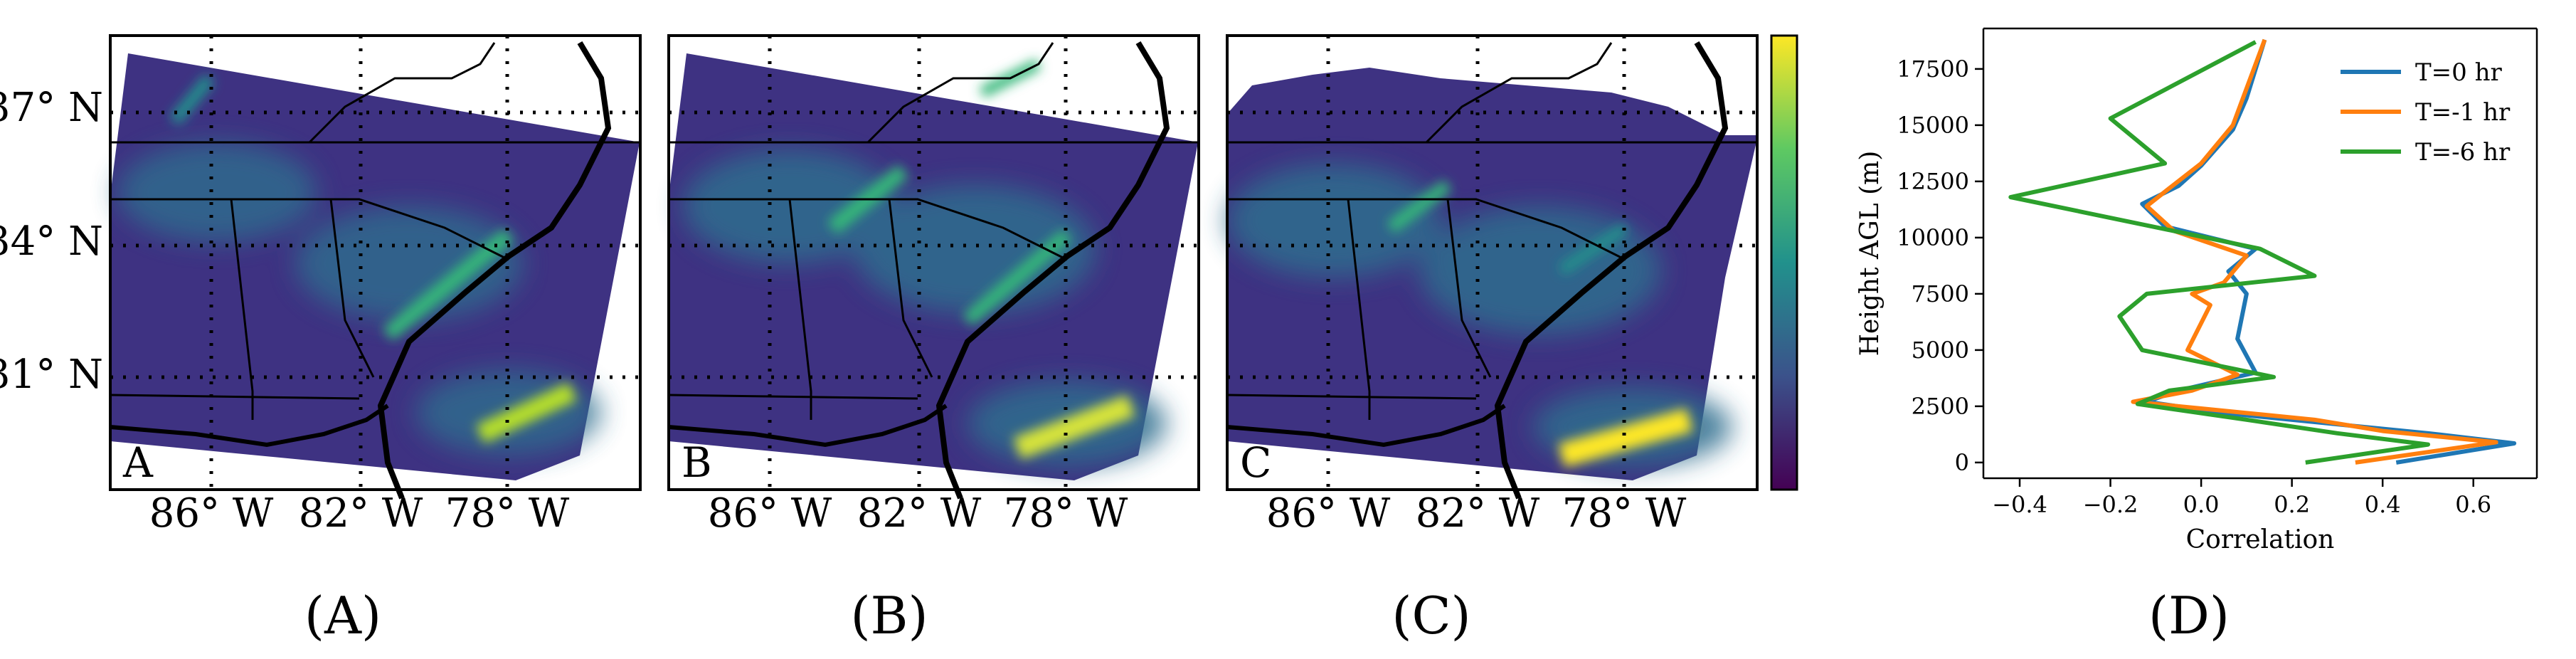  Describe the element at coordinates (235, 397) in the screenshot. I see `state-line-a4` at that location.